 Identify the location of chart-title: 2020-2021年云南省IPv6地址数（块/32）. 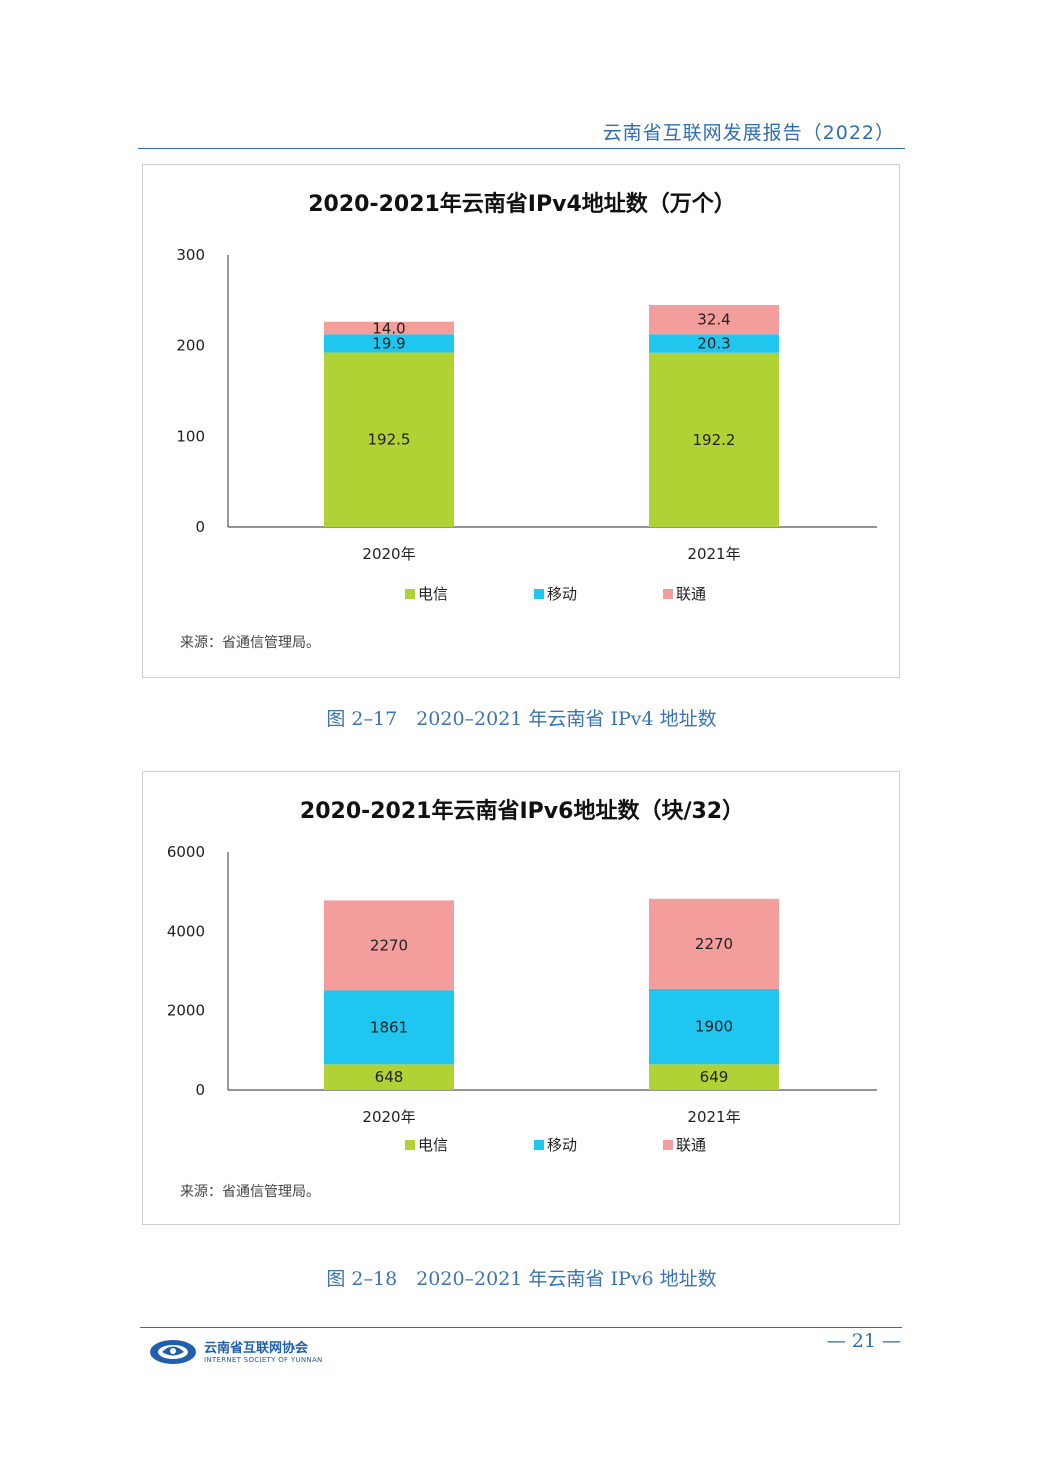
(522, 811).